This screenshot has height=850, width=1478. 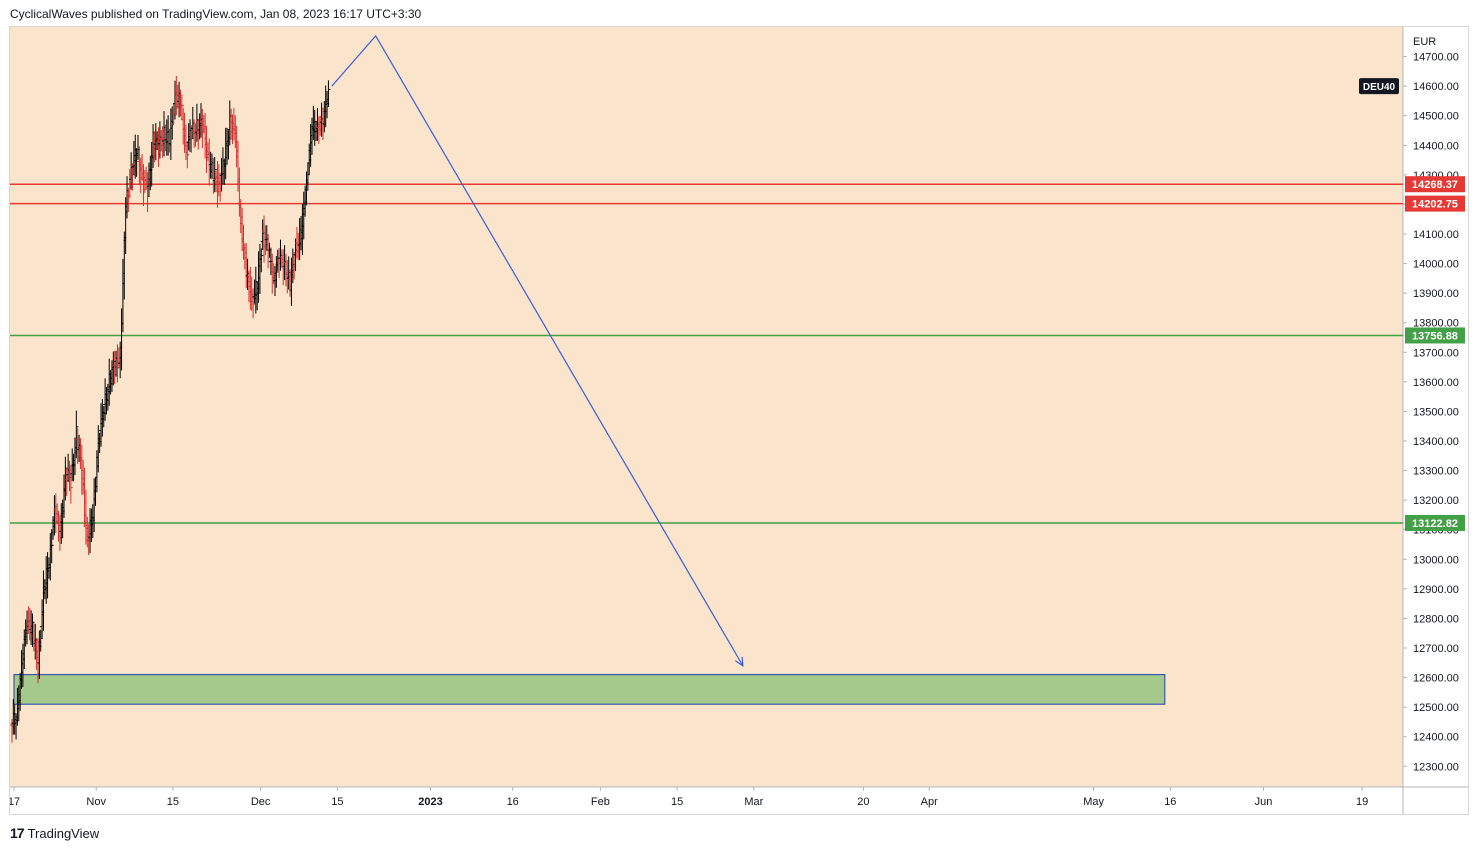 I want to click on x-tick-label: Feb, so click(x=600, y=802).